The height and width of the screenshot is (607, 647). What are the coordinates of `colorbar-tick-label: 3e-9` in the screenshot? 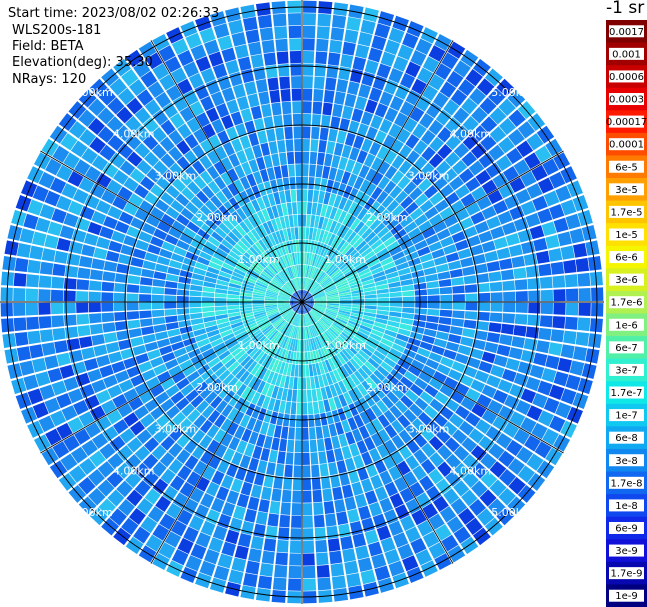 It's located at (626, 551).